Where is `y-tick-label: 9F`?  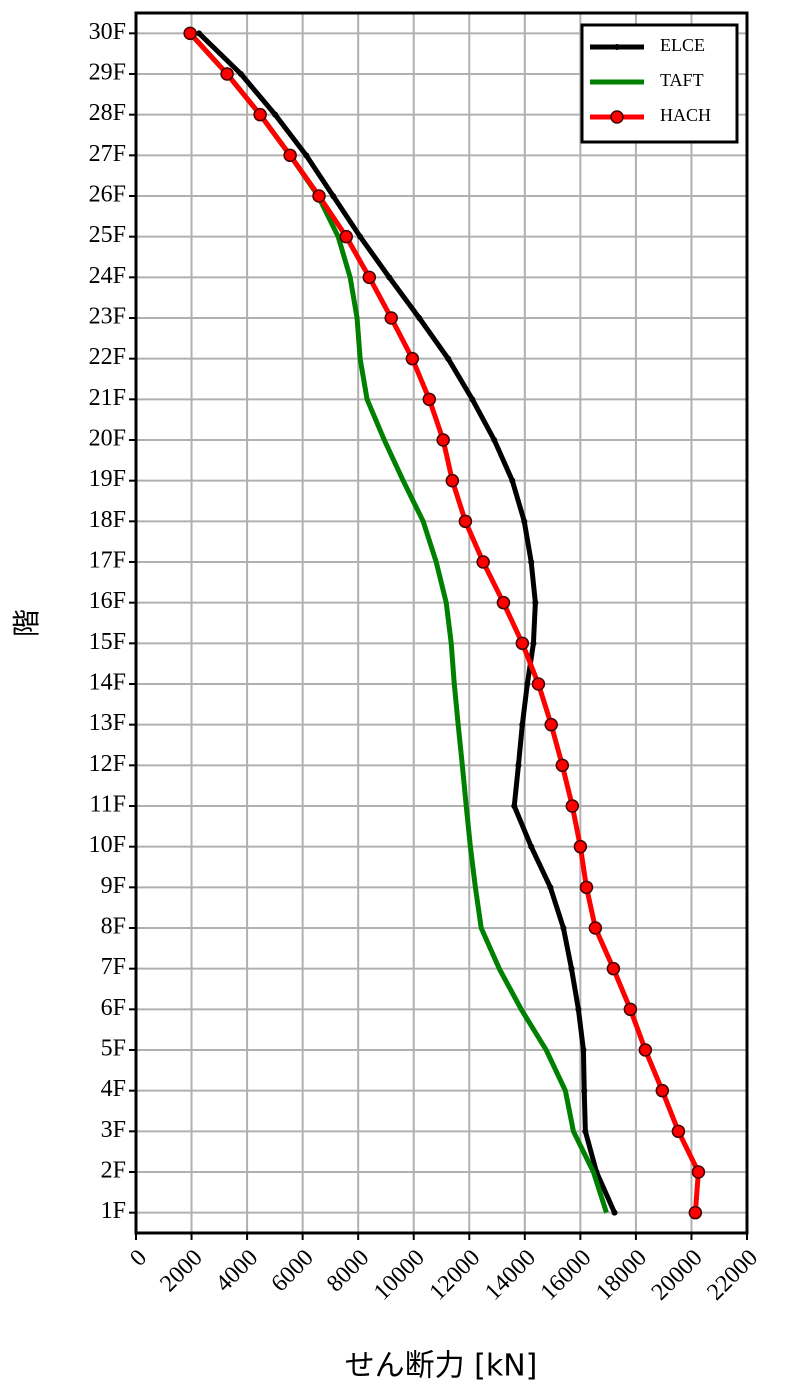 y-tick-label: 9F is located at coordinates (113, 886).